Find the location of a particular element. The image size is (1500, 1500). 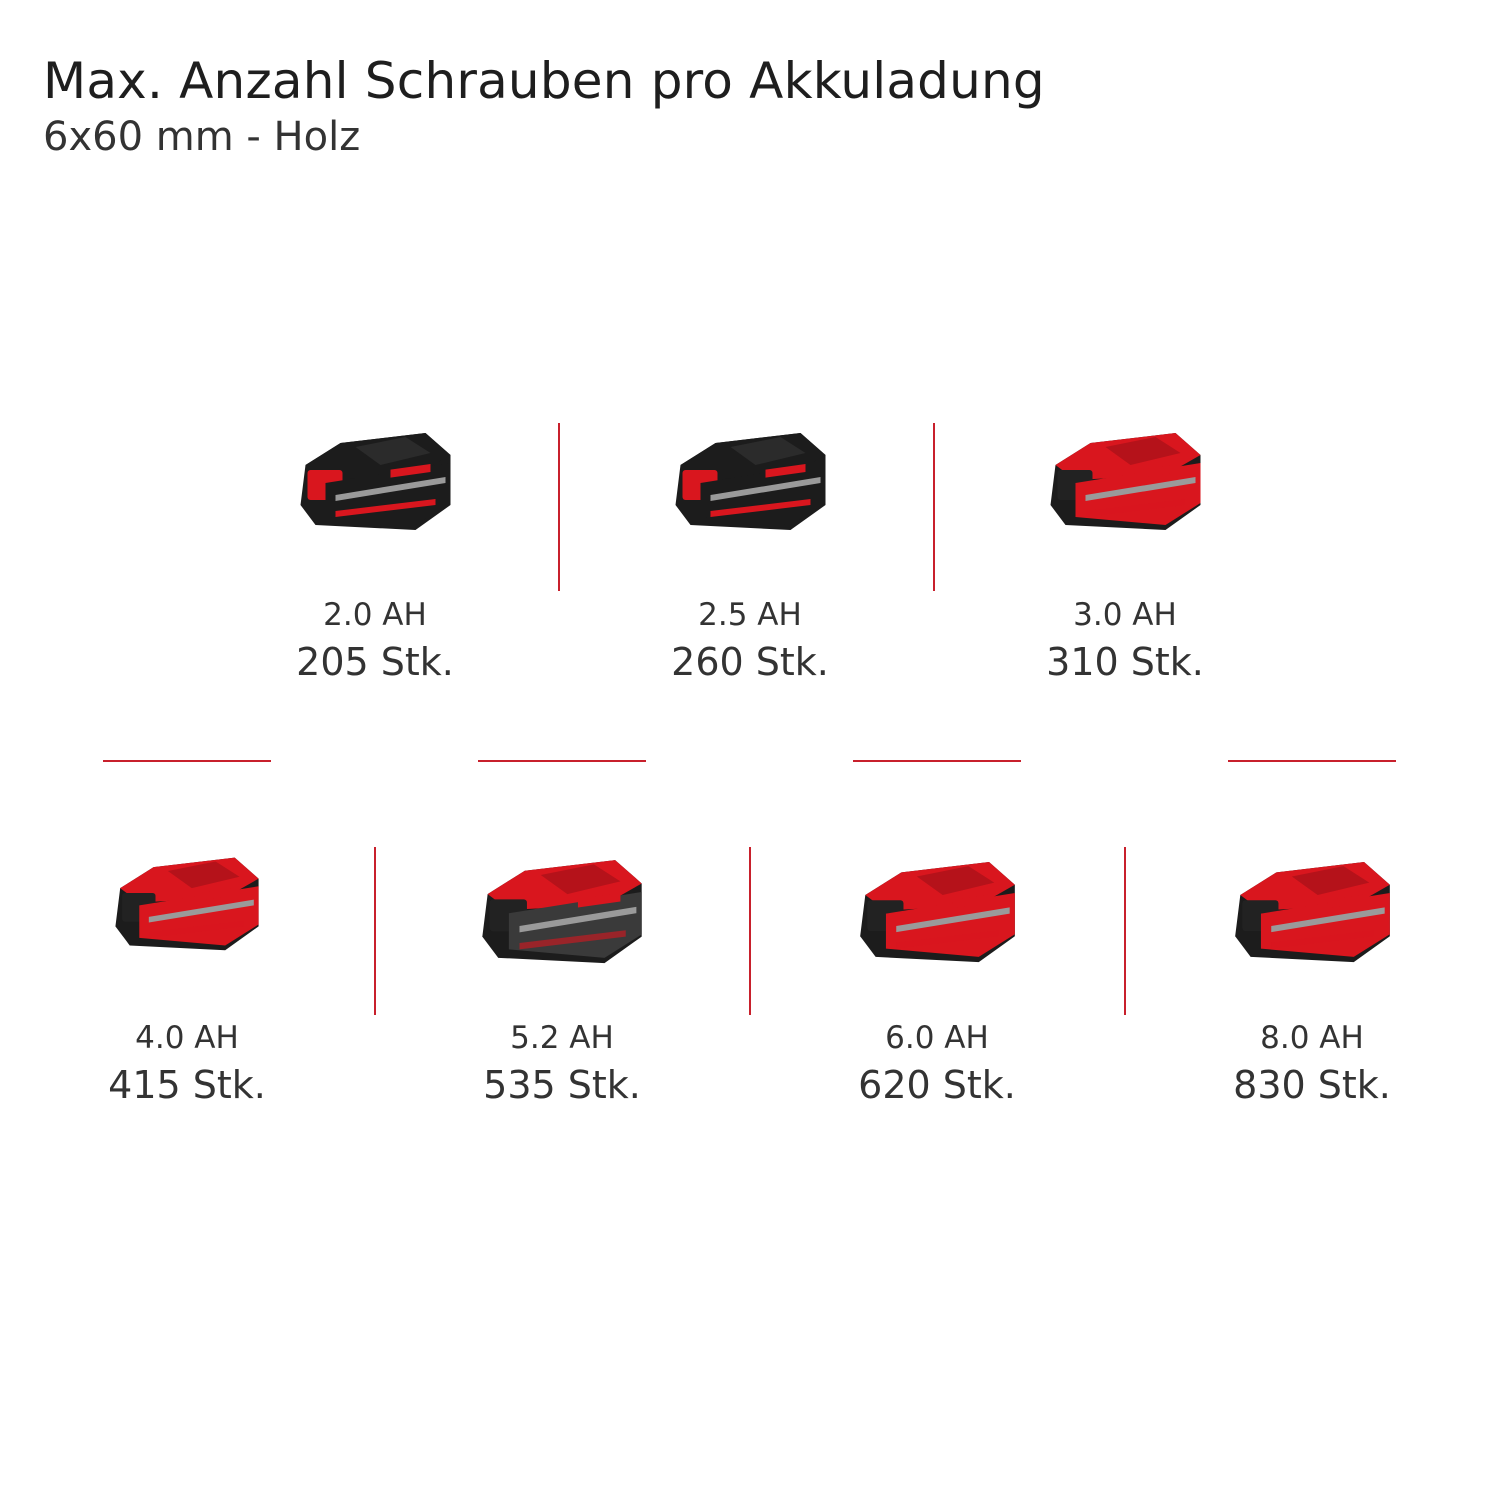

battery-card: 5.2 AH 535 Stk. is located at coordinates (562, 974).